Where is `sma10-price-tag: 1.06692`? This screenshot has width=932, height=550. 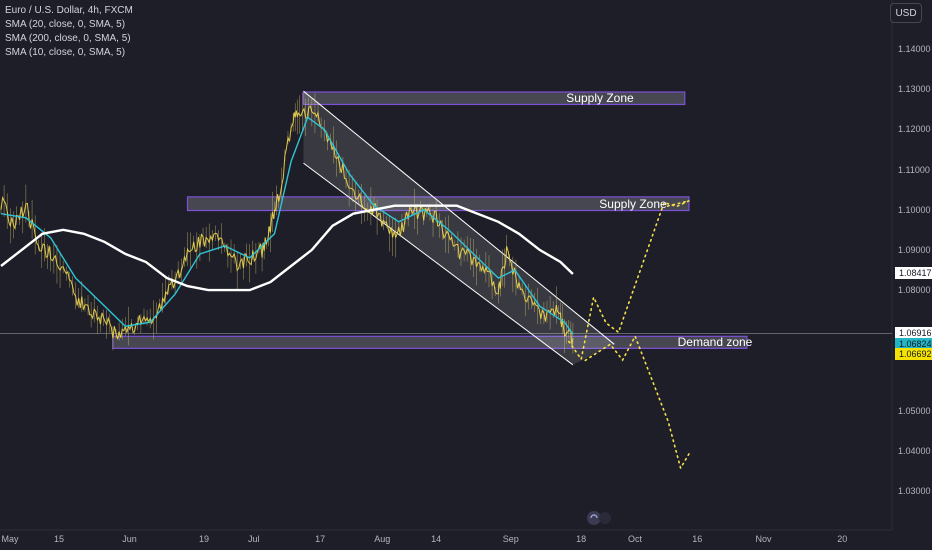 sma10-price-tag: 1.06692 is located at coordinates (913, 353).